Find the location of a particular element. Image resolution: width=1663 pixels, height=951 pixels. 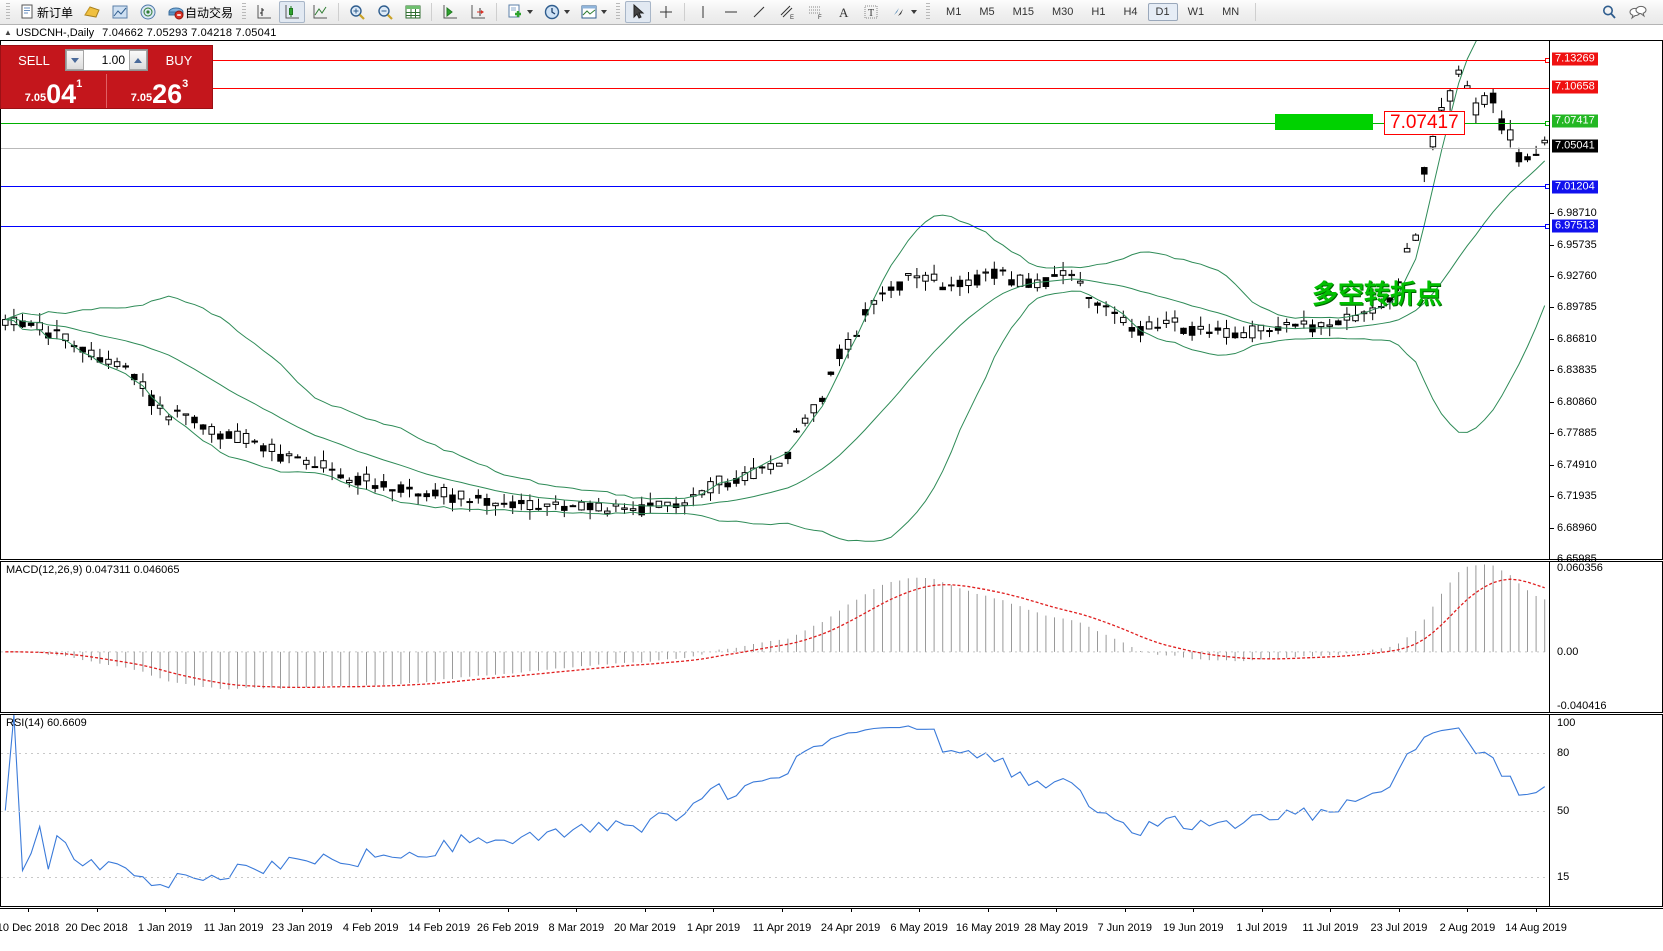

sell-button: 7.05 04 1 is located at coordinates (53, 91).